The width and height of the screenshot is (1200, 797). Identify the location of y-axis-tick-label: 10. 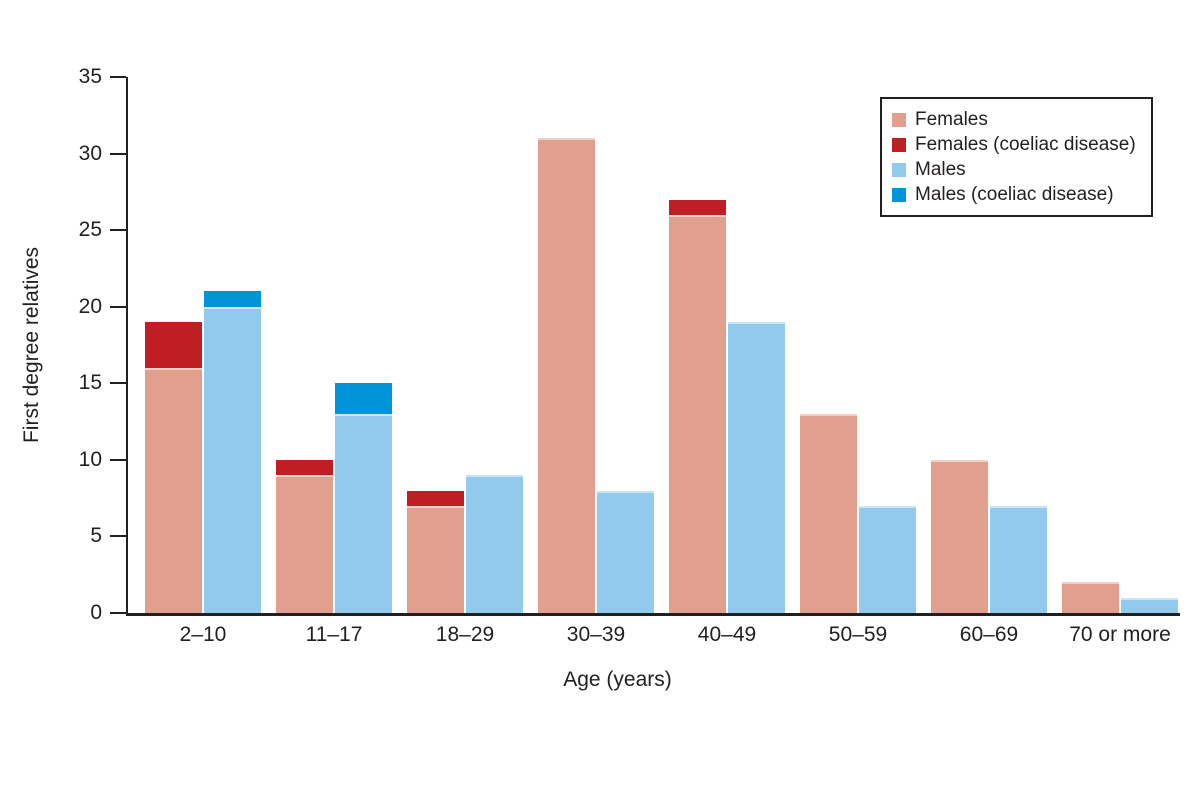
(90, 459).